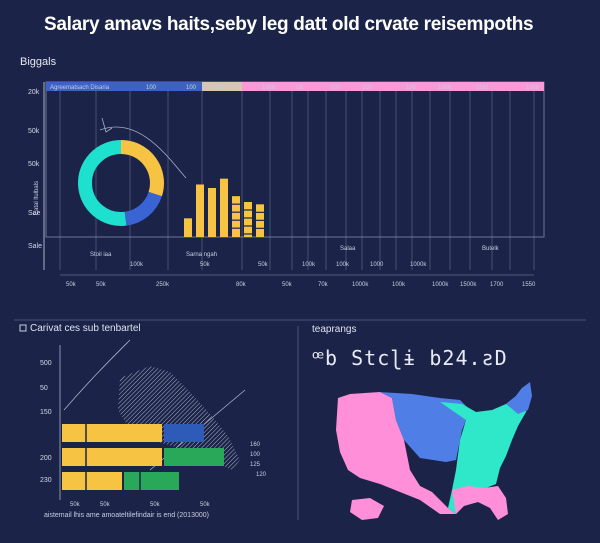 The image size is (600, 543). Describe the element at coordinates (97, 375) in the screenshot. I see `bl-curve` at that location.